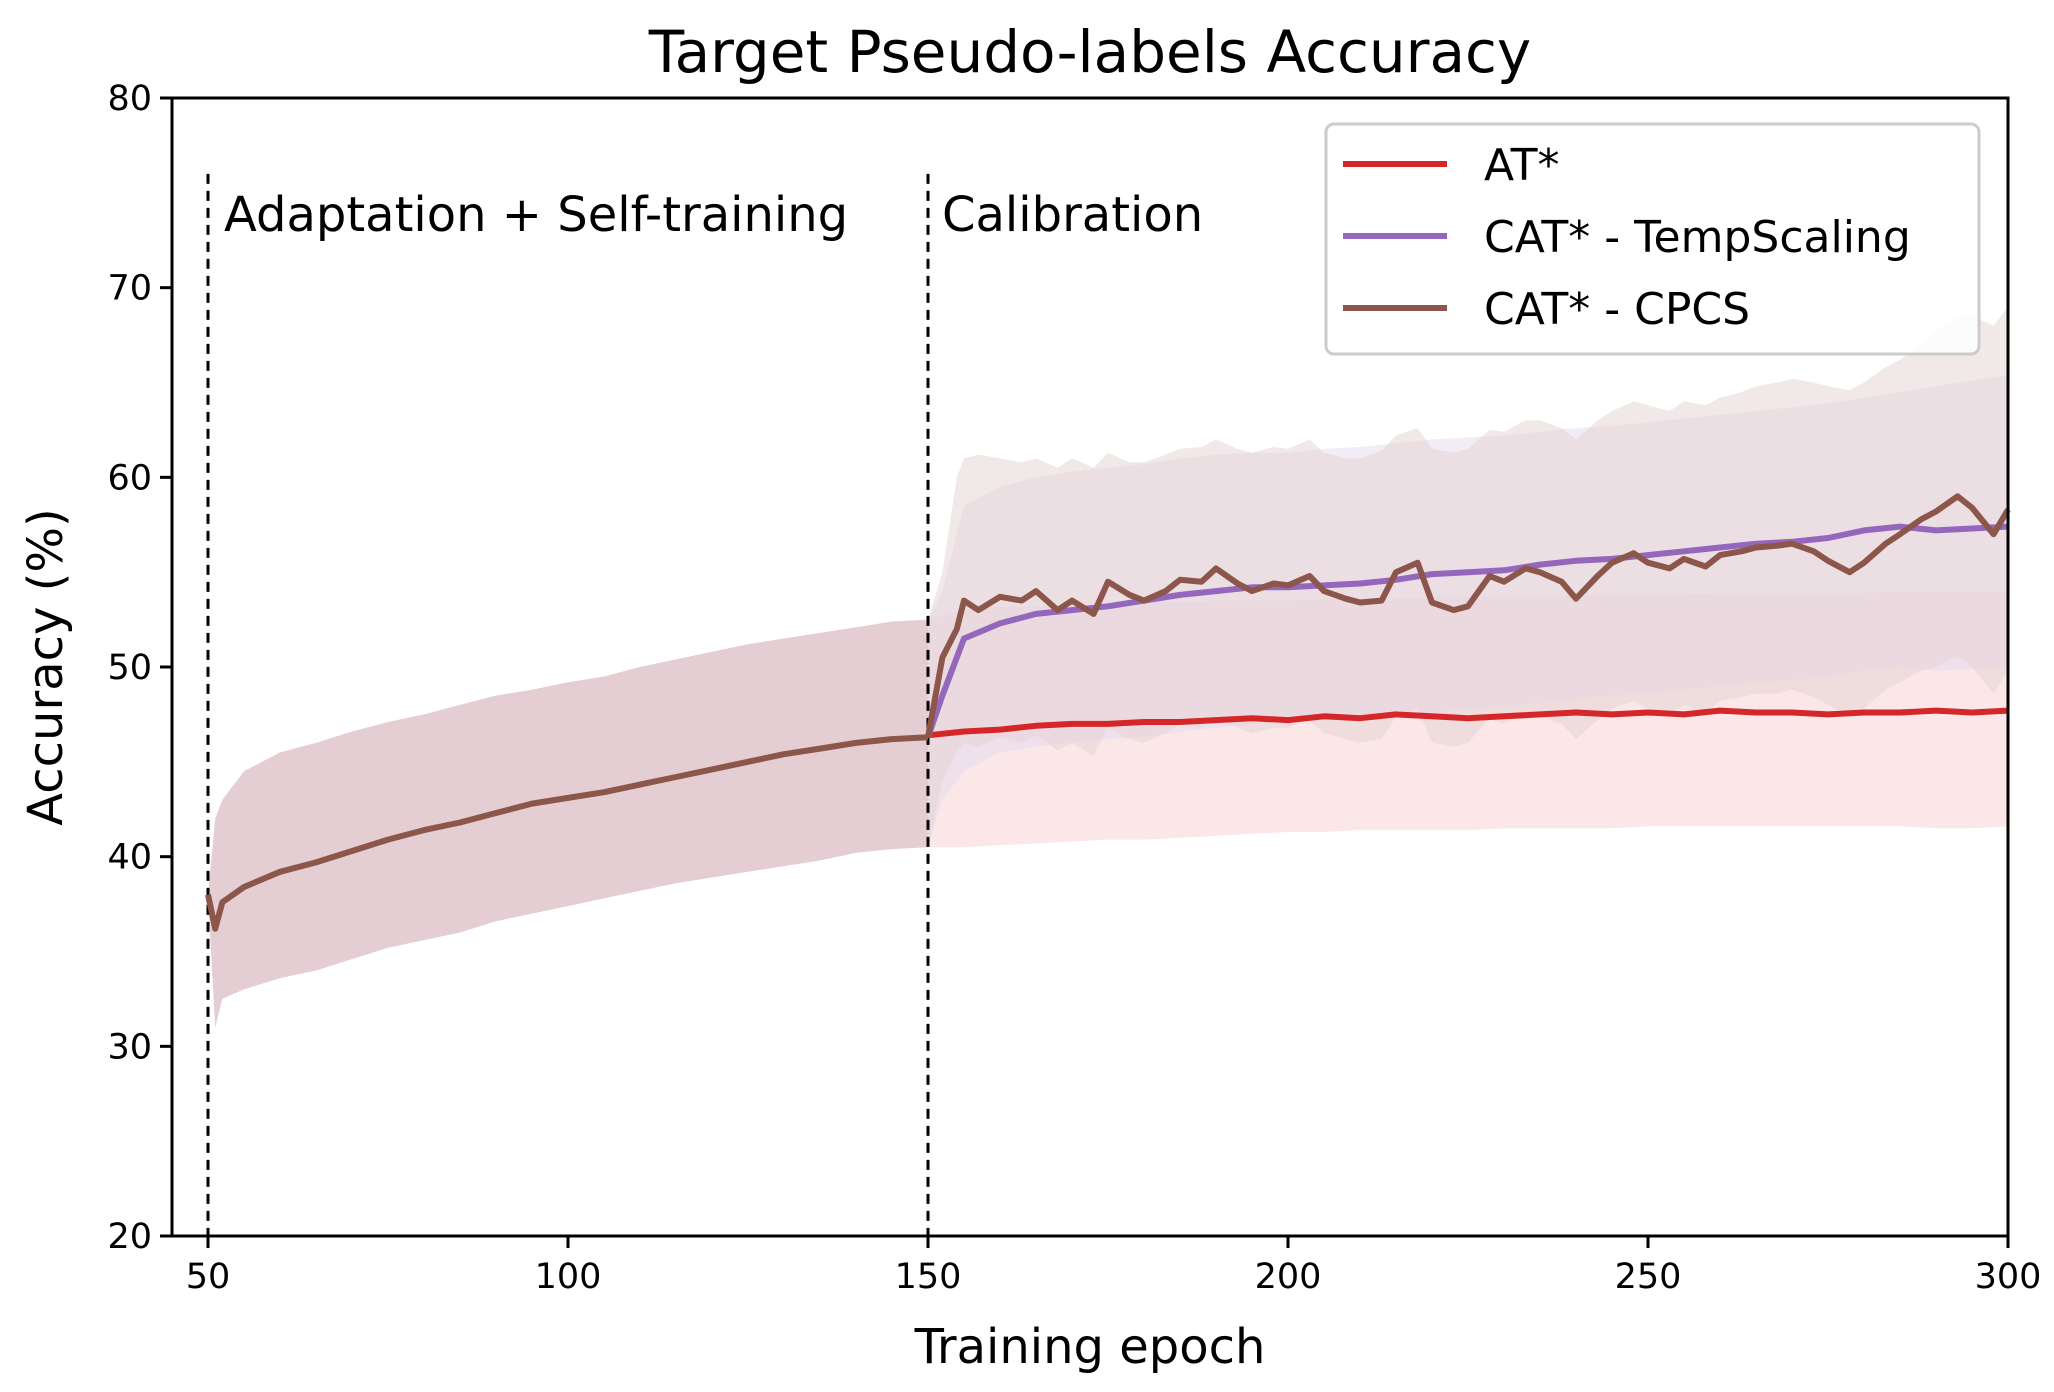  I want to click on legend-label-cat-cpcs: CAT* - CPCS, so click(1617, 309).